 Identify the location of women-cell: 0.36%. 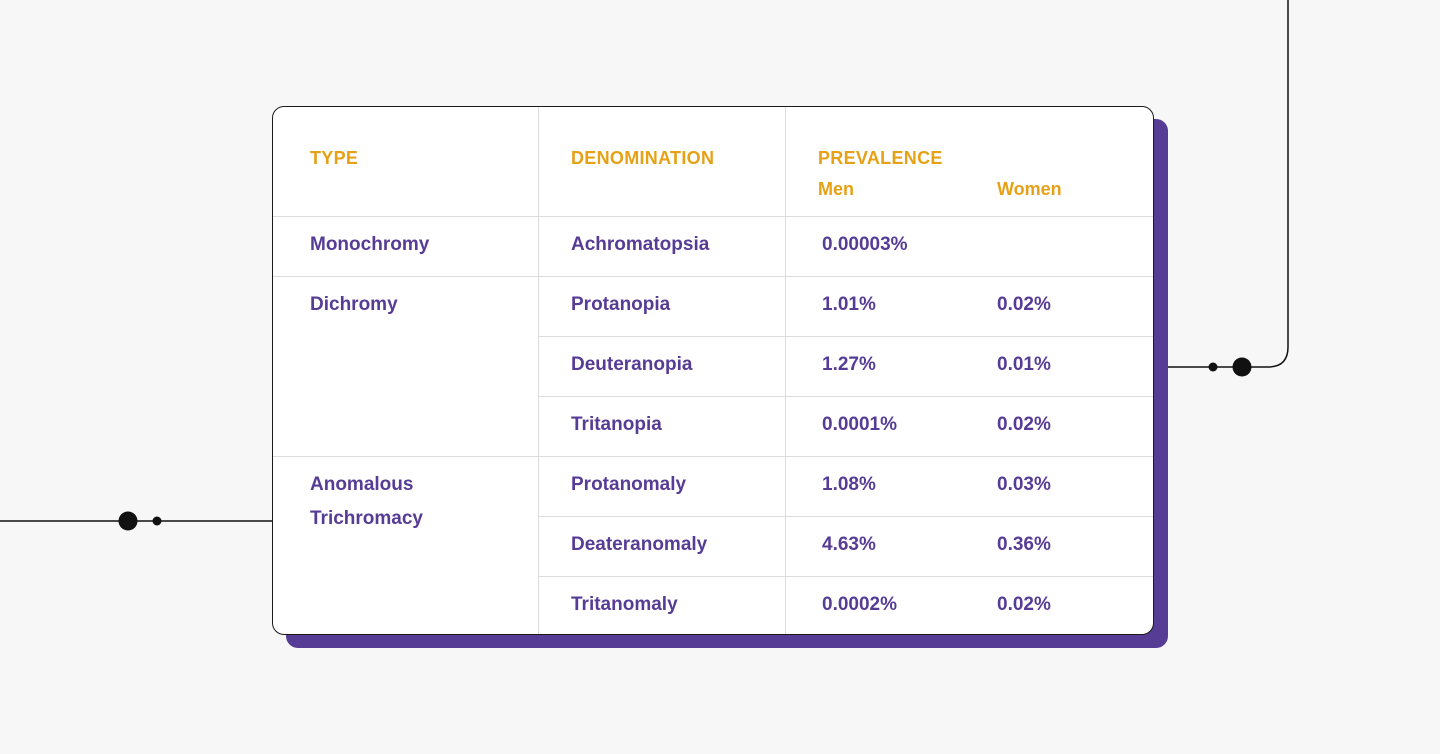
(1024, 544).